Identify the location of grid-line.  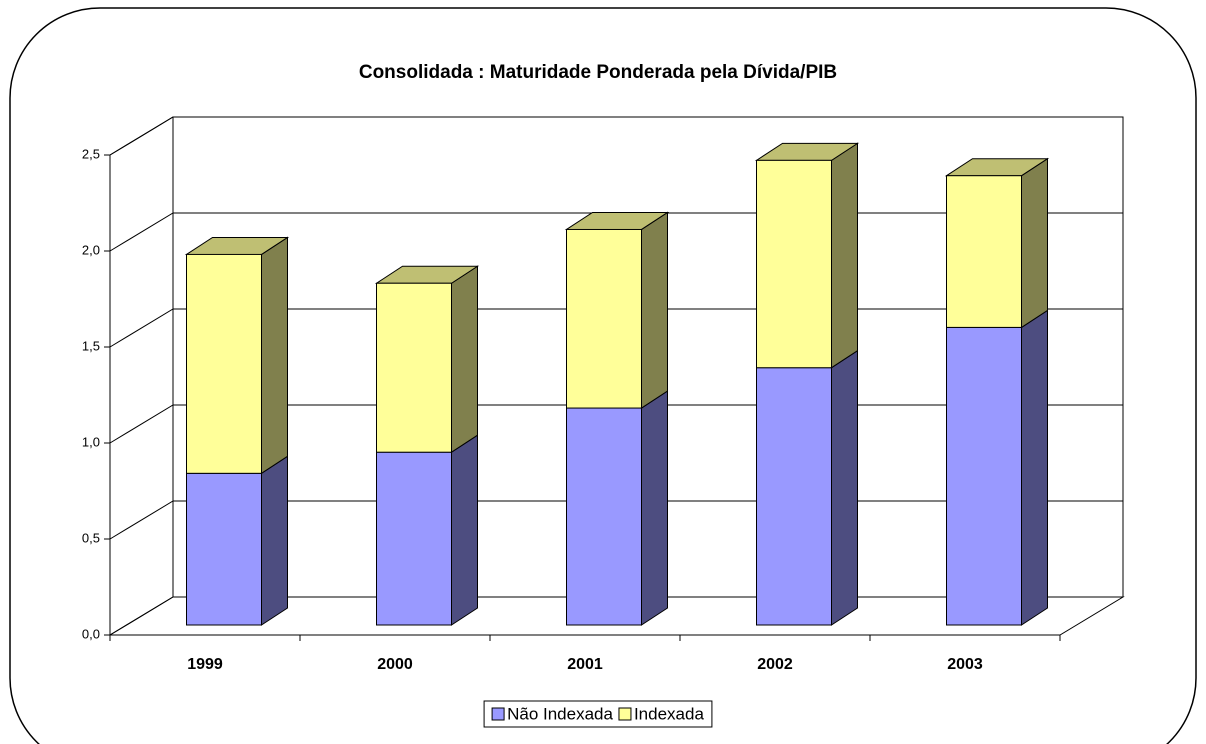
(616, 136).